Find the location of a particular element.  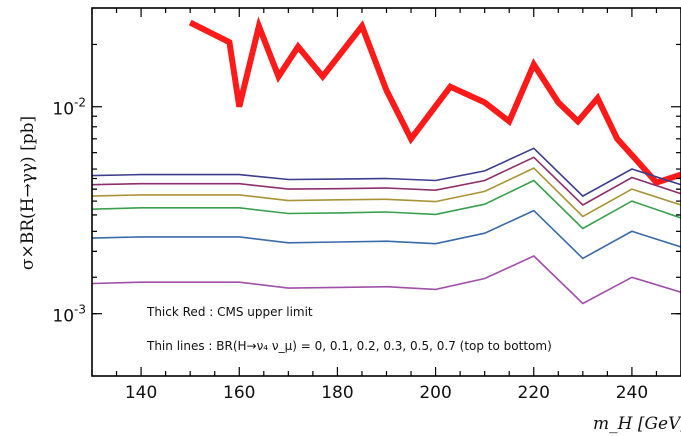

x-tick-label: 200 is located at coordinates (435, 393).